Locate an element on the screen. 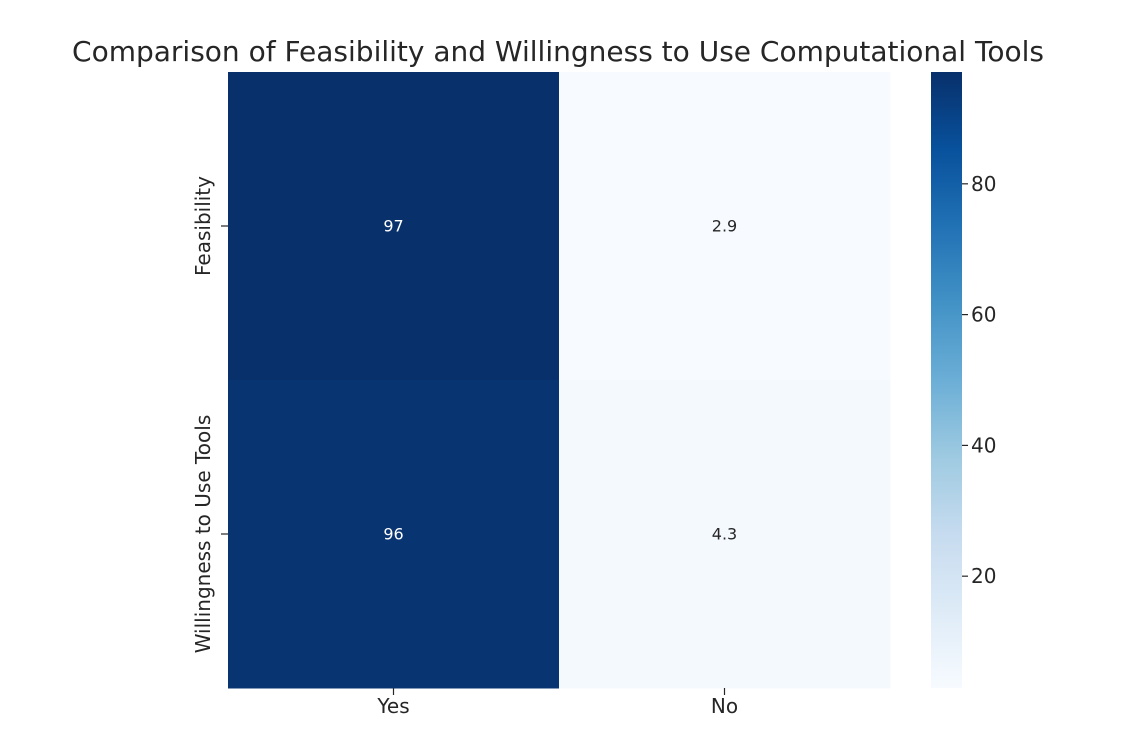 Image resolution: width=1121 pixels, height=746 pixels. heatmap-cell-labels: 97 2.9 96 4.3 is located at coordinates (560, 380).